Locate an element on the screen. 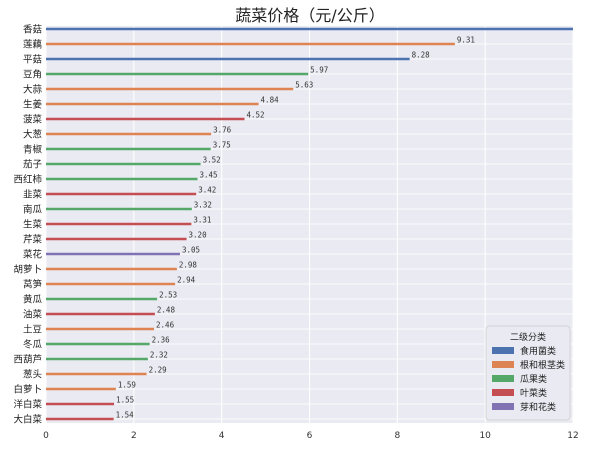 This screenshot has height=449, width=600. value-label: 5.63 is located at coordinates (304, 85).